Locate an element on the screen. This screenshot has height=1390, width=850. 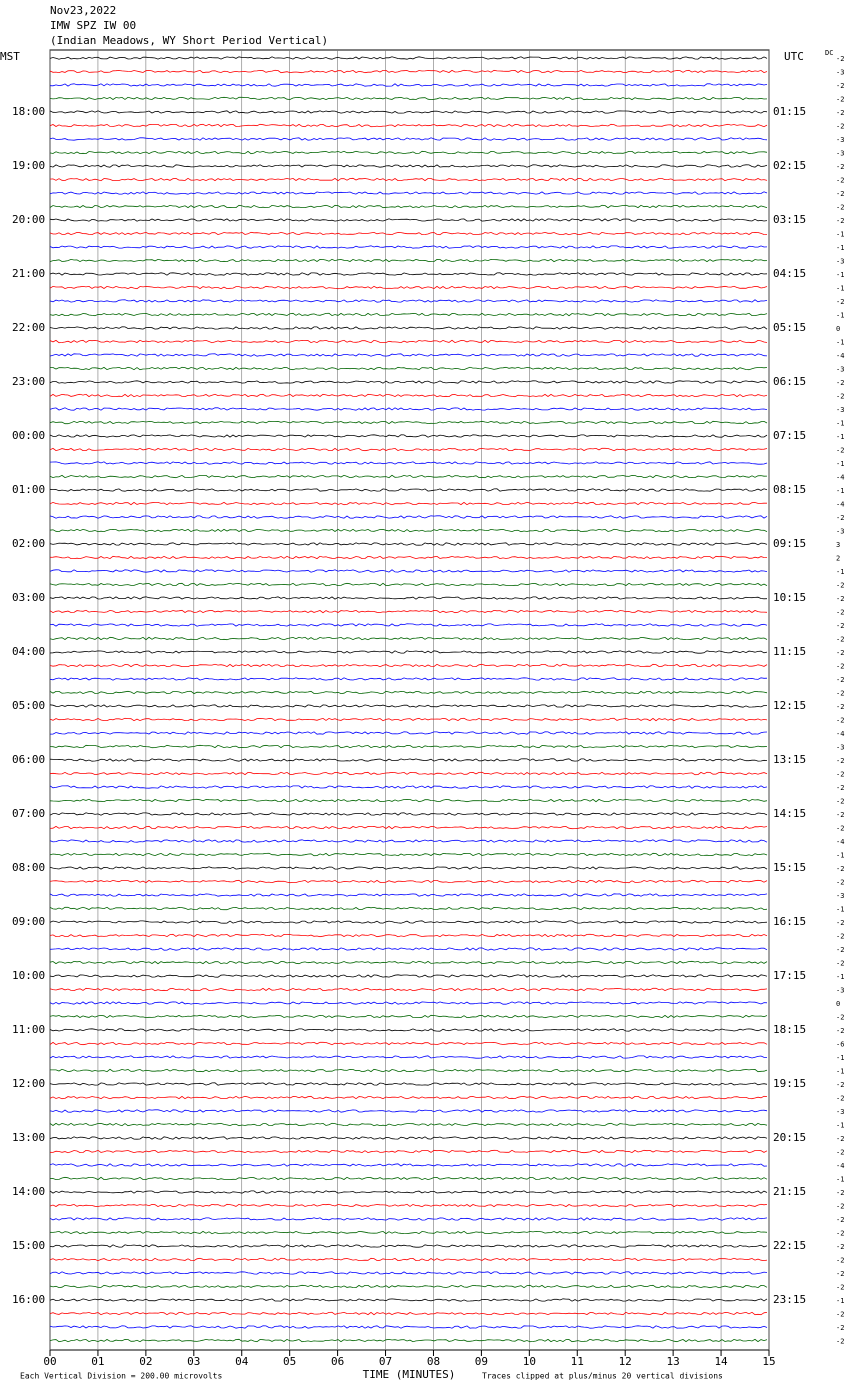
right-time-label: 10:15 is located at coordinates (789, 597).